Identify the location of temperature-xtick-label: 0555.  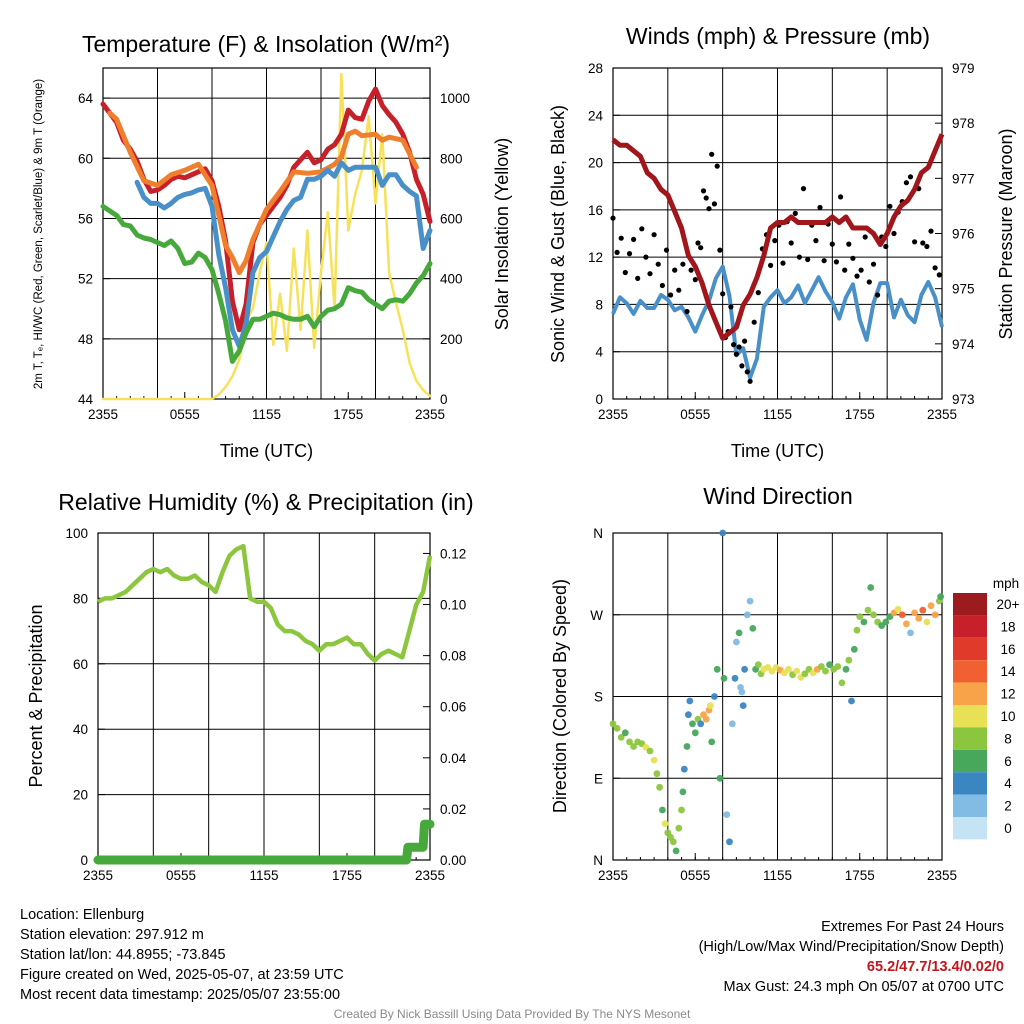
(185, 414).